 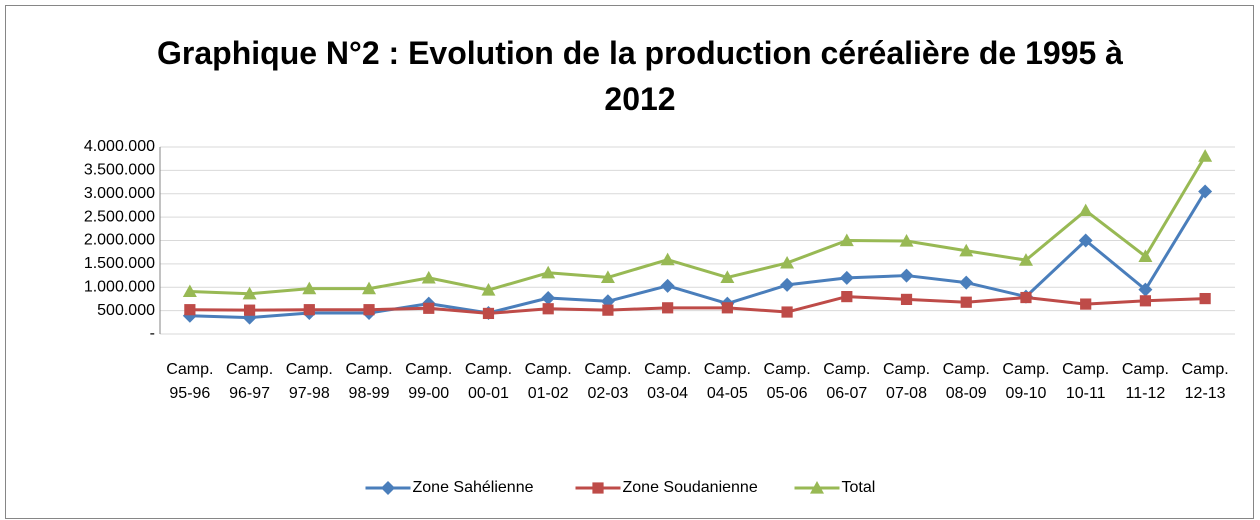 What do you see at coordinates (473, 487) in the screenshot?
I see `legend-label: Zone Sahélienne` at bounding box center [473, 487].